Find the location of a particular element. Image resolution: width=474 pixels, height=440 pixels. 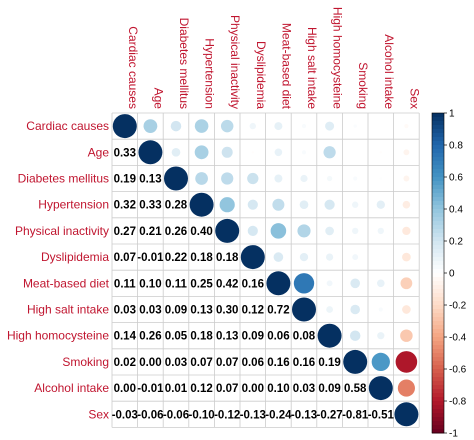

corr-value-label: 0.25 is located at coordinates (201, 284).